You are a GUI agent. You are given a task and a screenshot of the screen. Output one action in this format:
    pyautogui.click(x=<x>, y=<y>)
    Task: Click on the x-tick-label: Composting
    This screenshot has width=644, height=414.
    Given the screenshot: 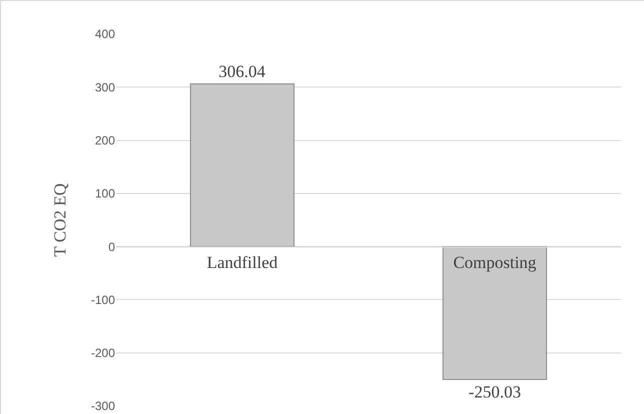 What is the action you would take?
    pyautogui.click(x=495, y=262)
    